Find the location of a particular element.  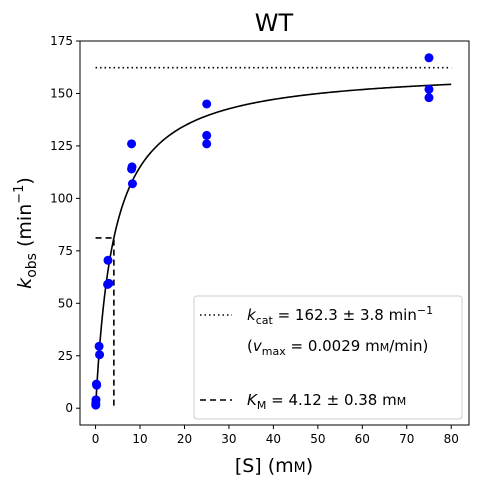

y-tick-label: 25 is located at coordinates (65, 356).